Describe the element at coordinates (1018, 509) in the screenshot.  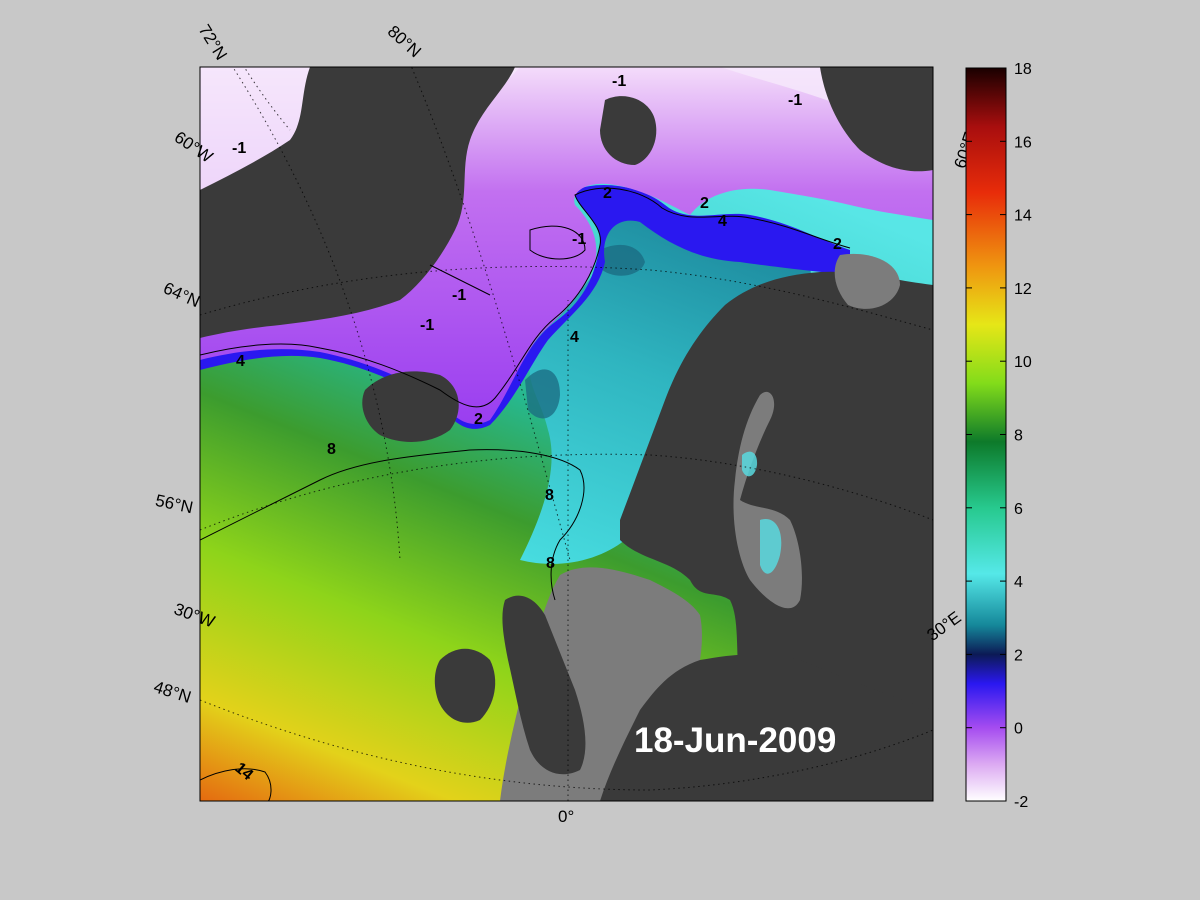
I see `colorbar-tick-label: 6` at that location.